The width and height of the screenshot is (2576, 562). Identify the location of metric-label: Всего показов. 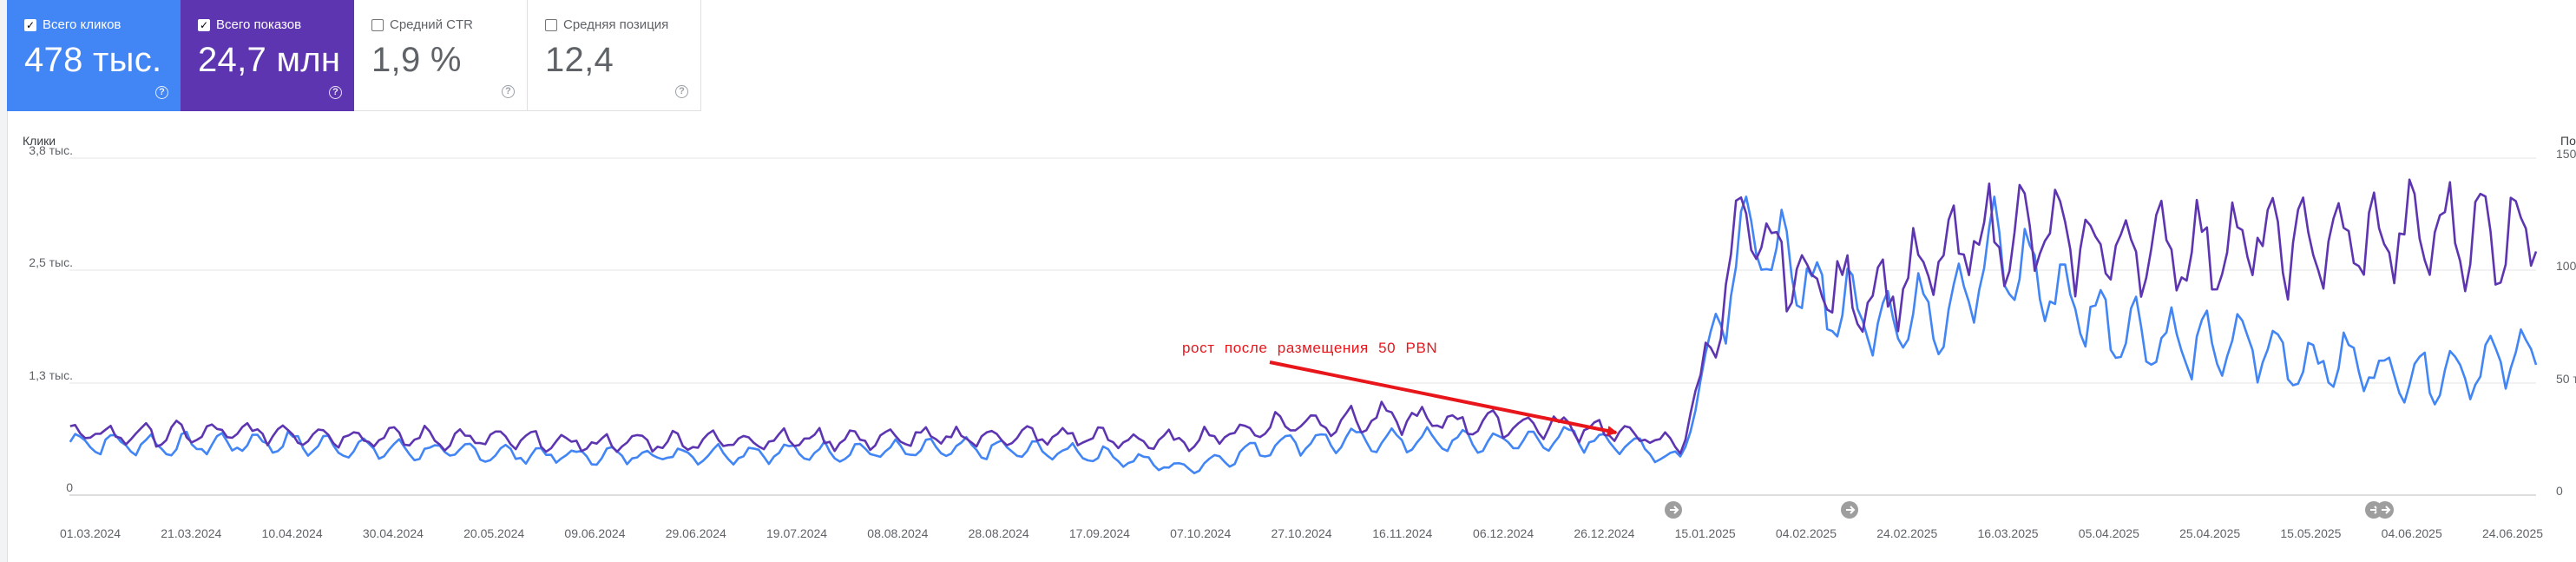
(259, 24).